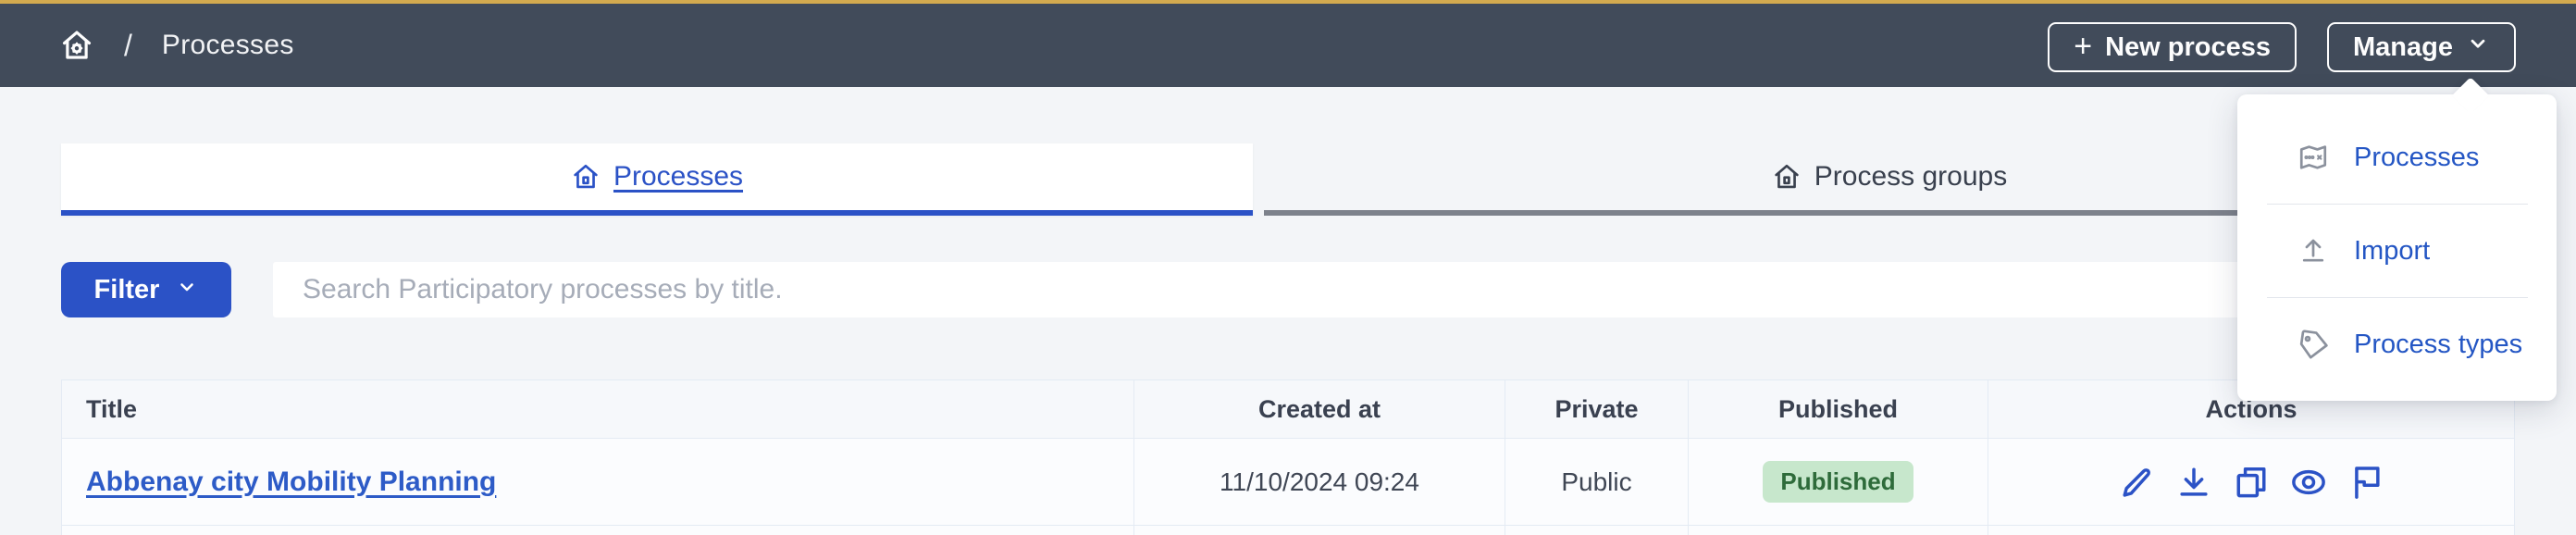 This screenshot has width=2576, height=535. I want to click on manage-button: Manage, so click(2422, 47).